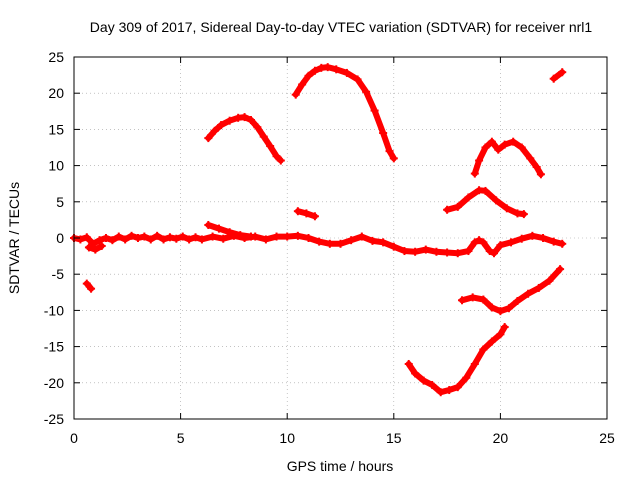 The width and height of the screenshot is (640, 480). I want to click on series-arc-noon, so click(344, 113).